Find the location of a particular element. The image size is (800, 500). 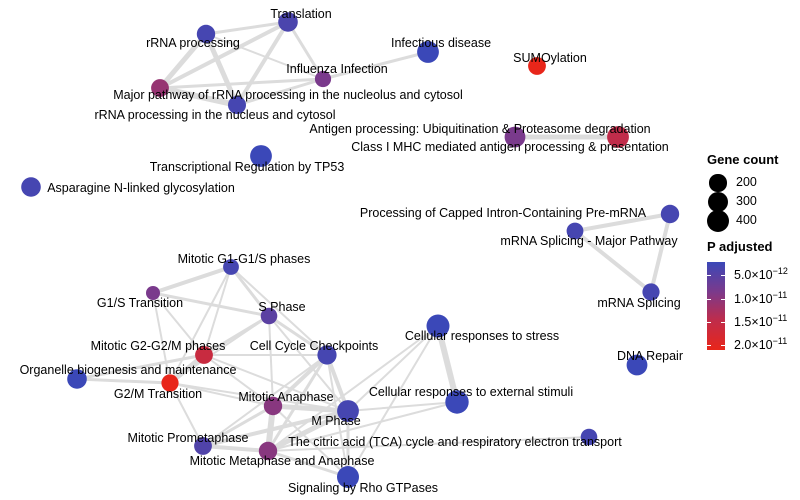

edge-stress-mphase is located at coordinates (393, 368).